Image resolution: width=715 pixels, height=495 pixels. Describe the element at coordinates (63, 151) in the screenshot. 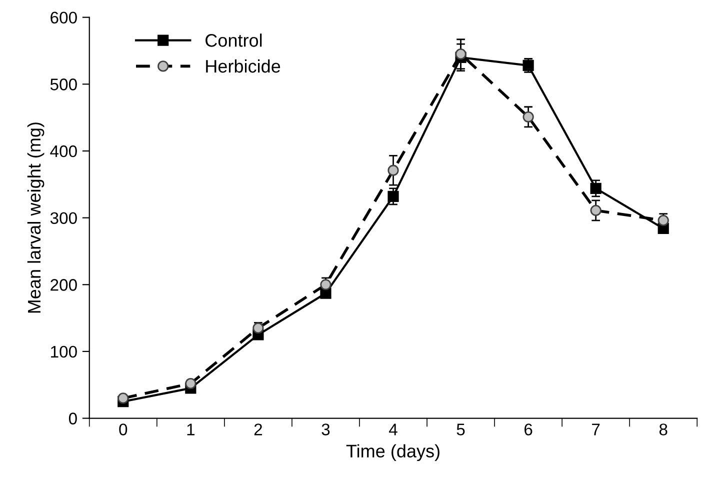

I see `y-tick-label: 400` at that location.